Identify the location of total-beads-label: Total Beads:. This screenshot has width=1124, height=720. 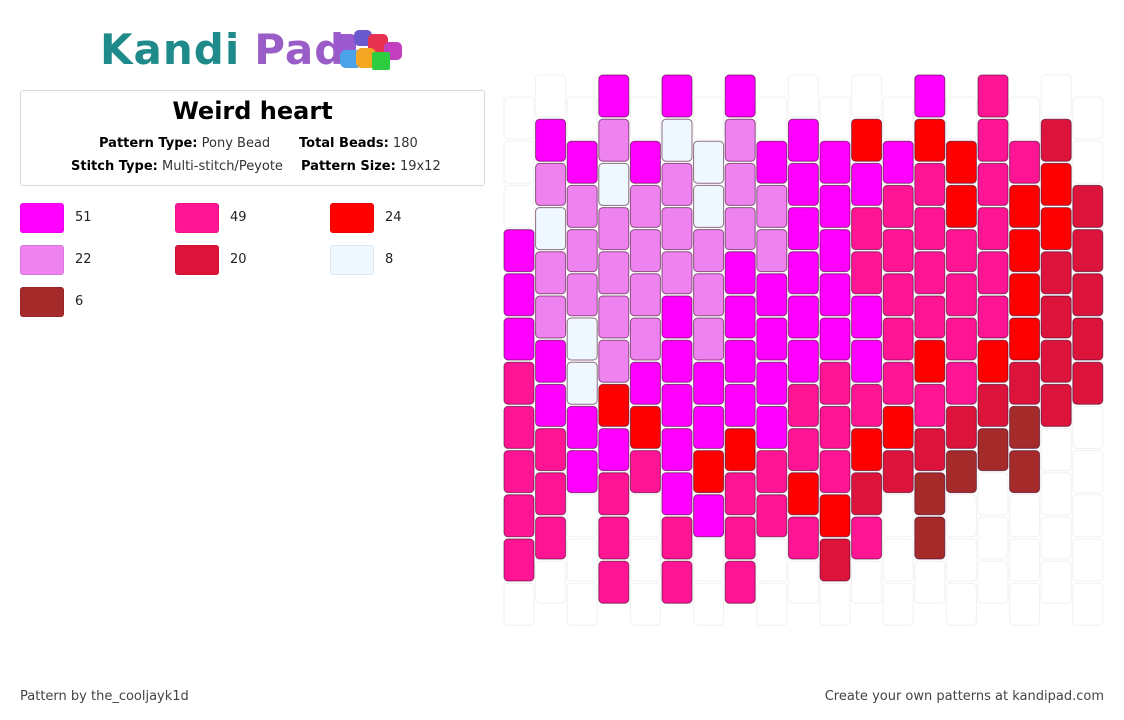
(344, 143).